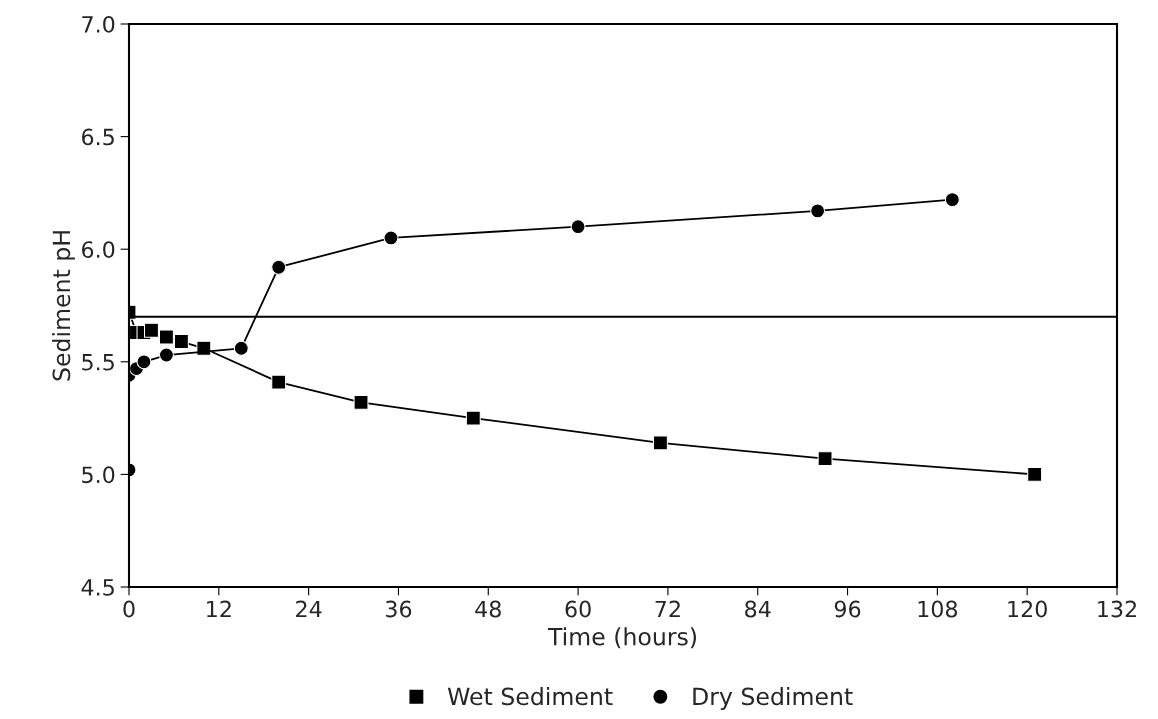 The image size is (1158, 719). Describe the element at coordinates (129, 609) in the screenshot. I see `x-tick-label: 0` at that location.